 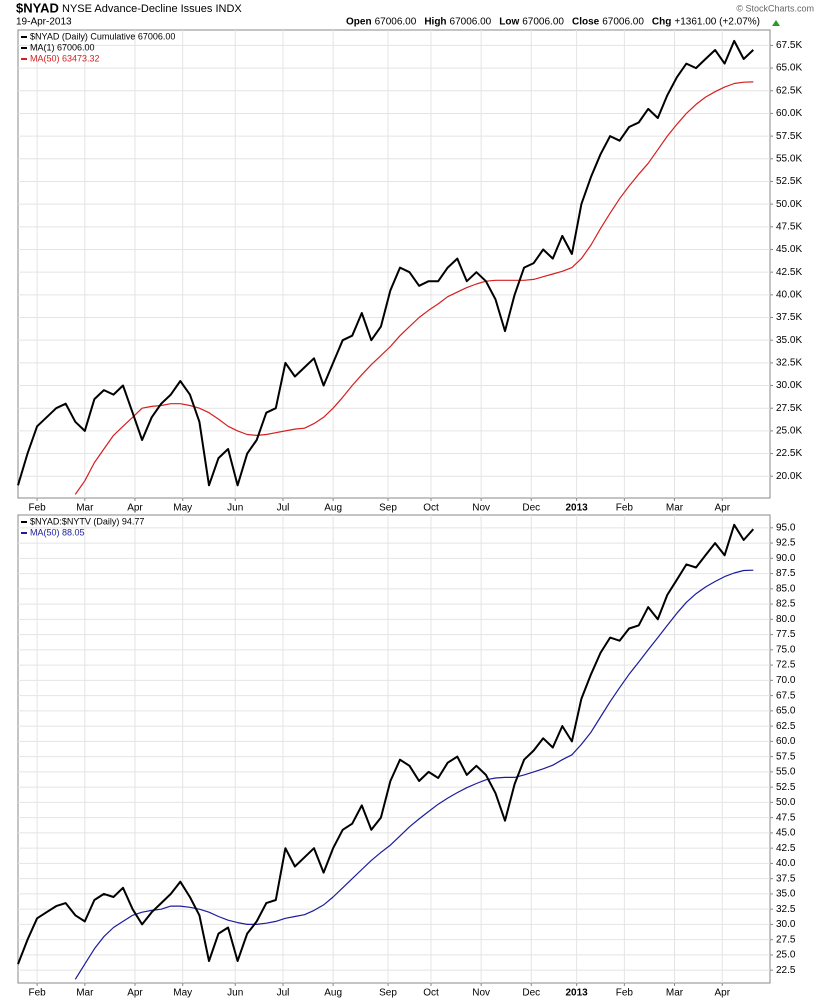 I want to click on ohlc-label: Open, so click(x=359, y=22).